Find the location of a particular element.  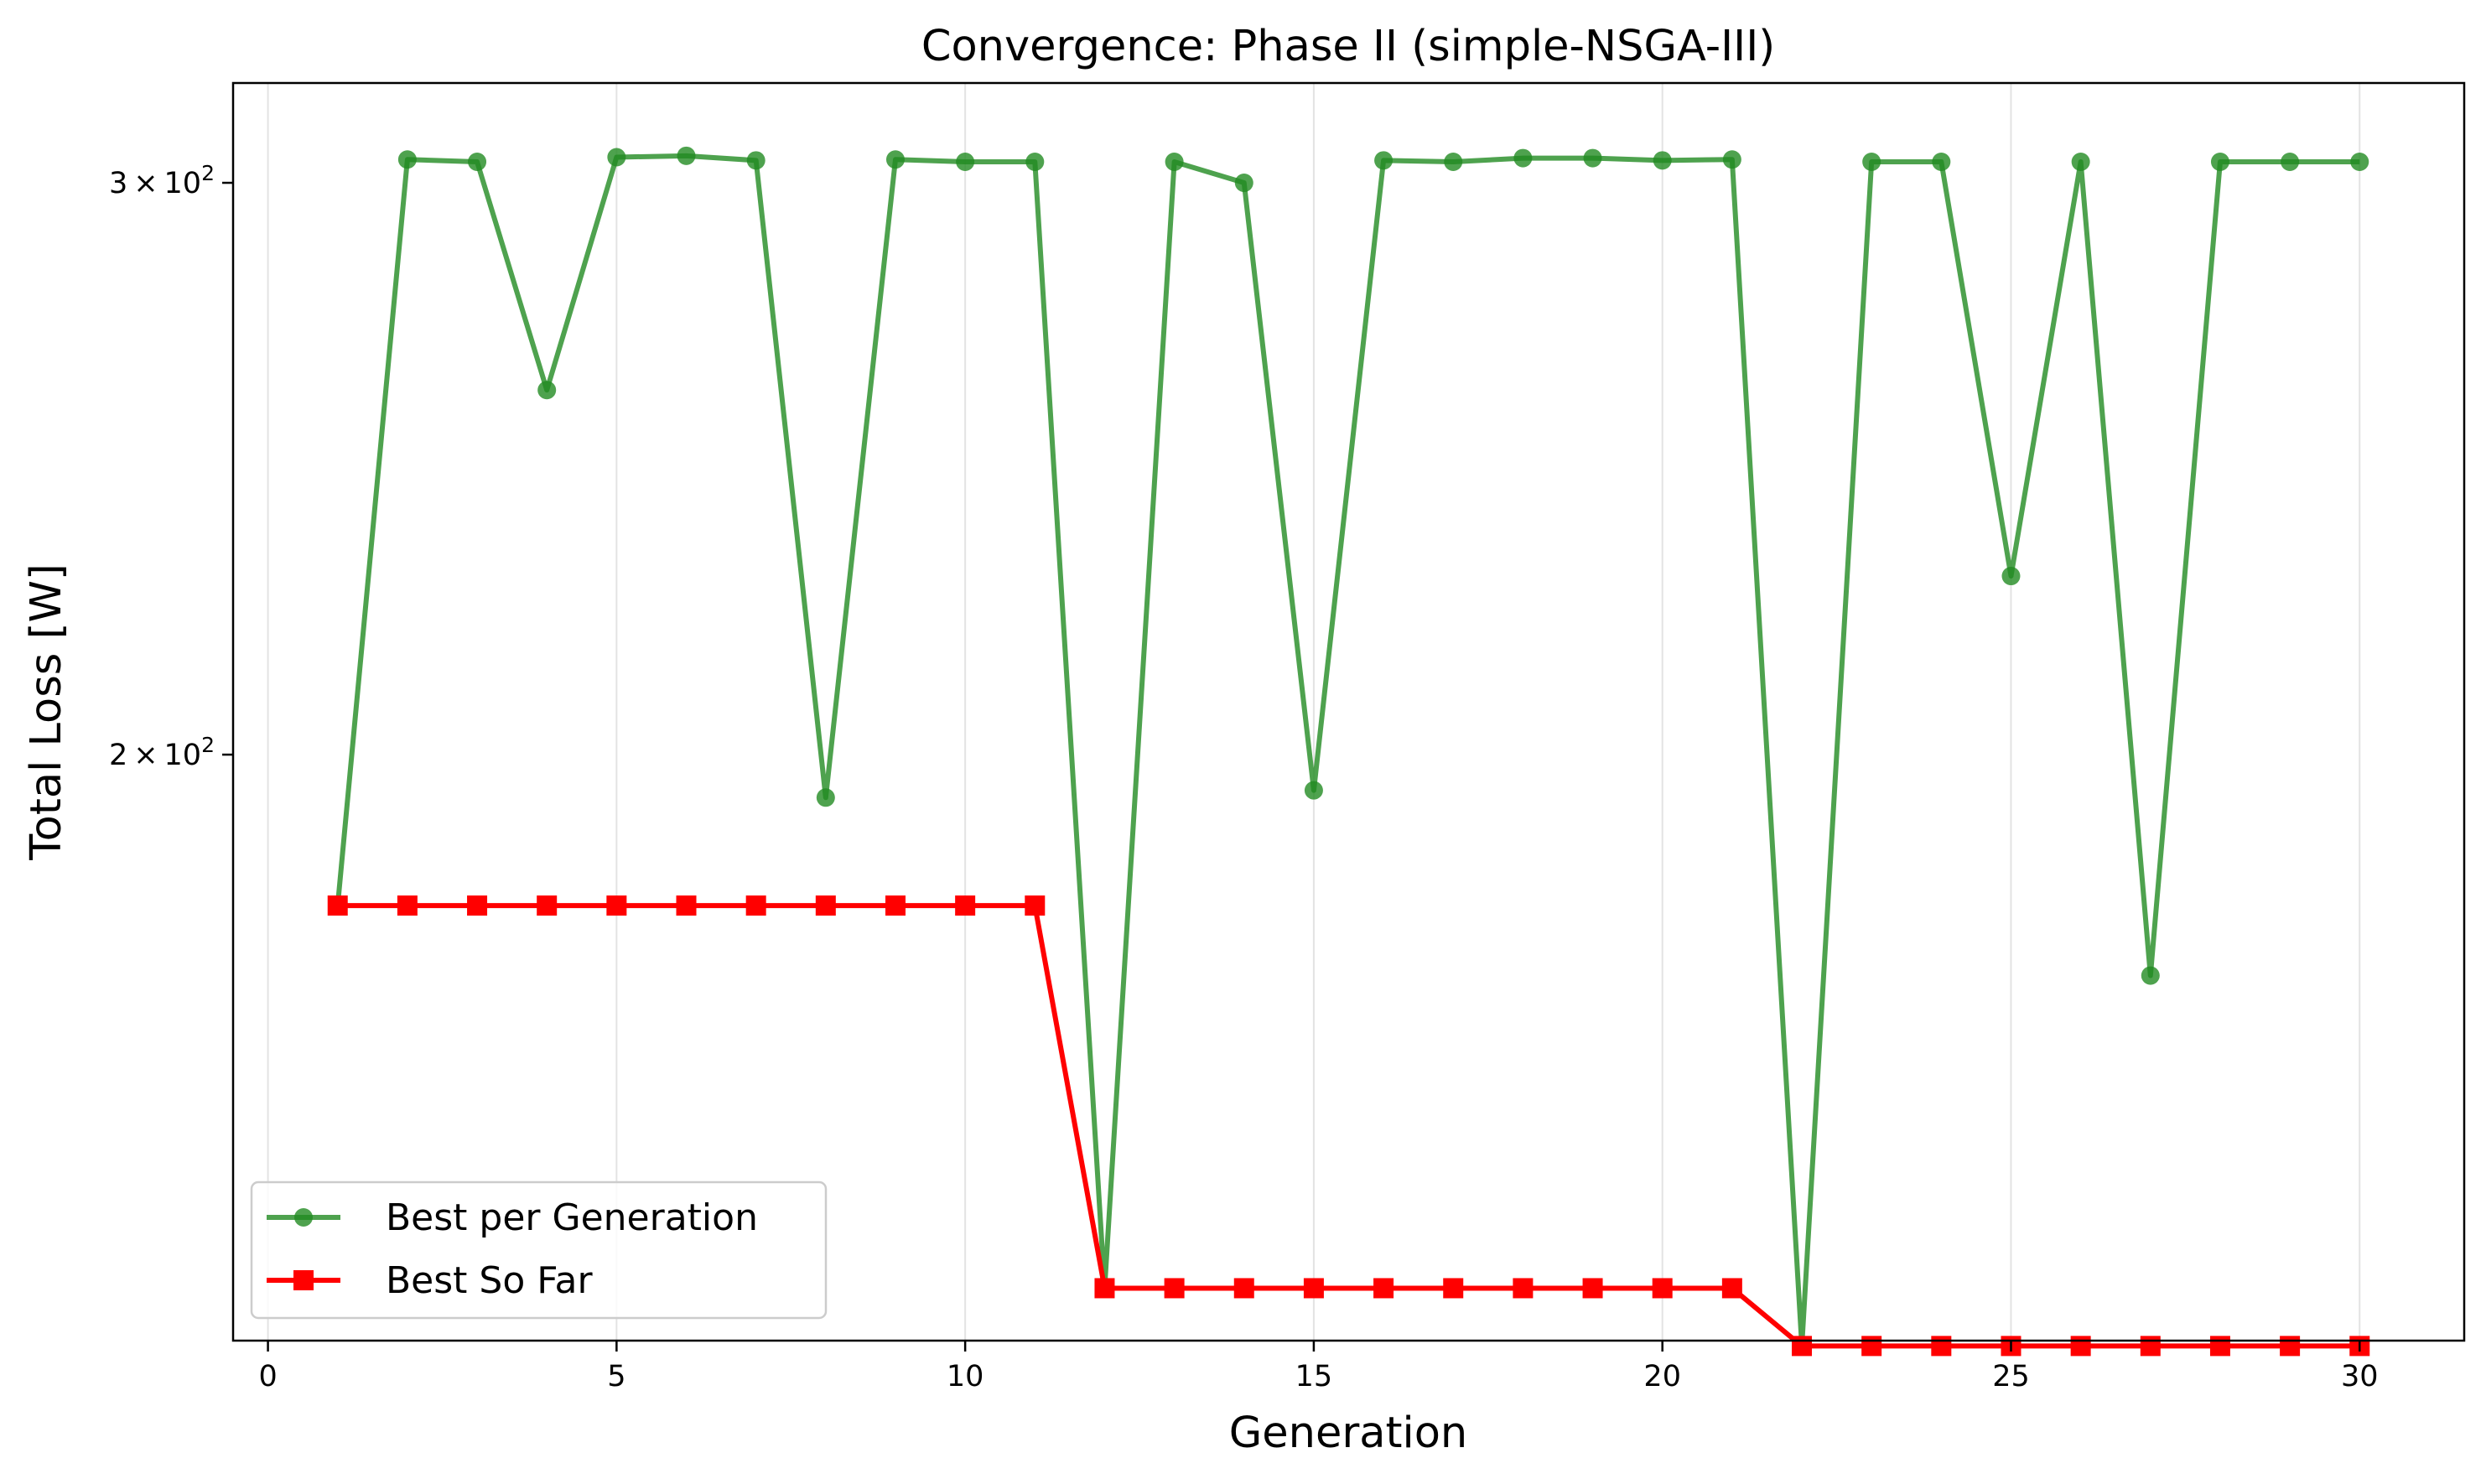

y-tick-label: 3 × 10² is located at coordinates (162, 180).